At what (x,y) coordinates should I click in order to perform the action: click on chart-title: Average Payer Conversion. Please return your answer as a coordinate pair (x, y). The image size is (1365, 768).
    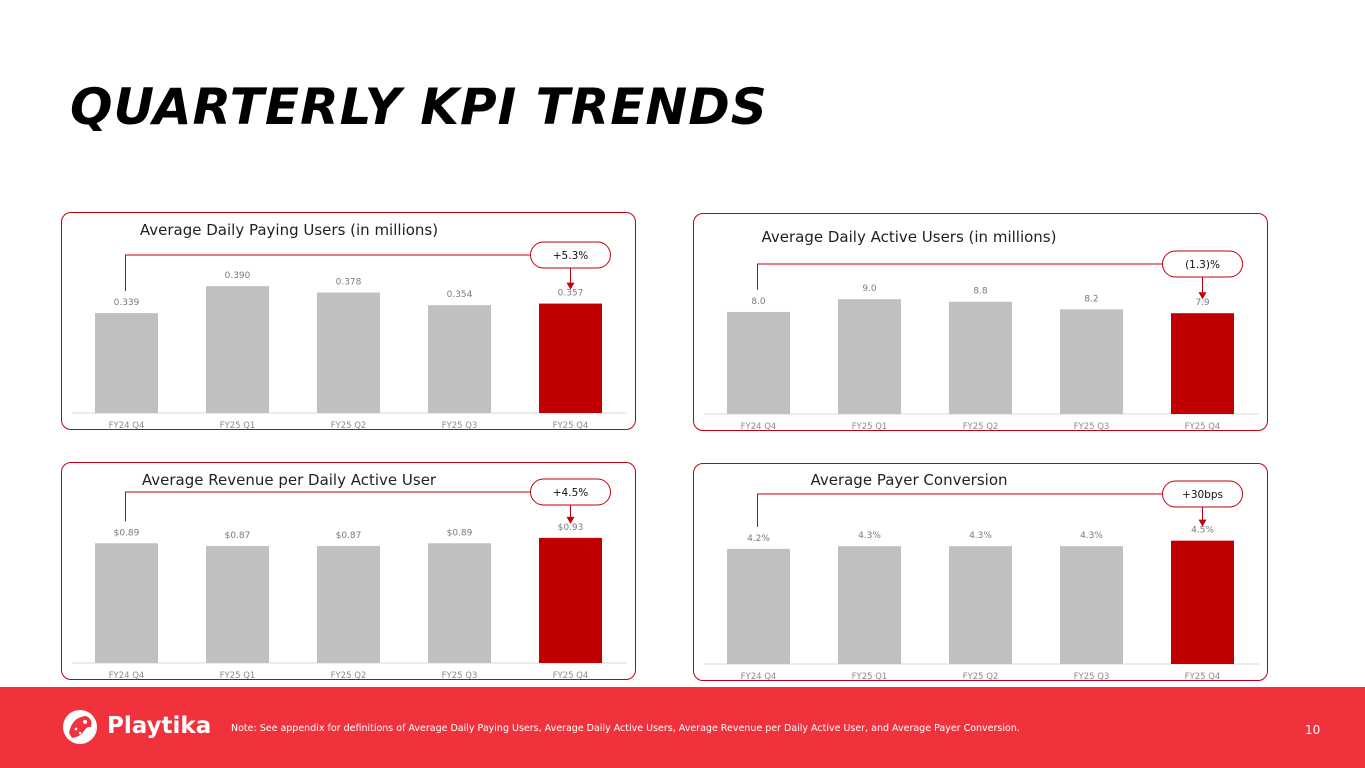
    Looking at the image, I should click on (908, 480).